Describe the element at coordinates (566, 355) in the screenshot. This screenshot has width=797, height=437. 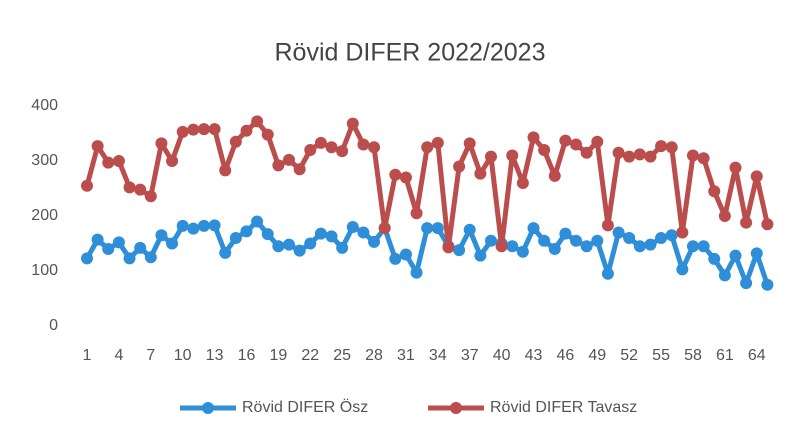
I see `x-tick-label: 46` at that location.